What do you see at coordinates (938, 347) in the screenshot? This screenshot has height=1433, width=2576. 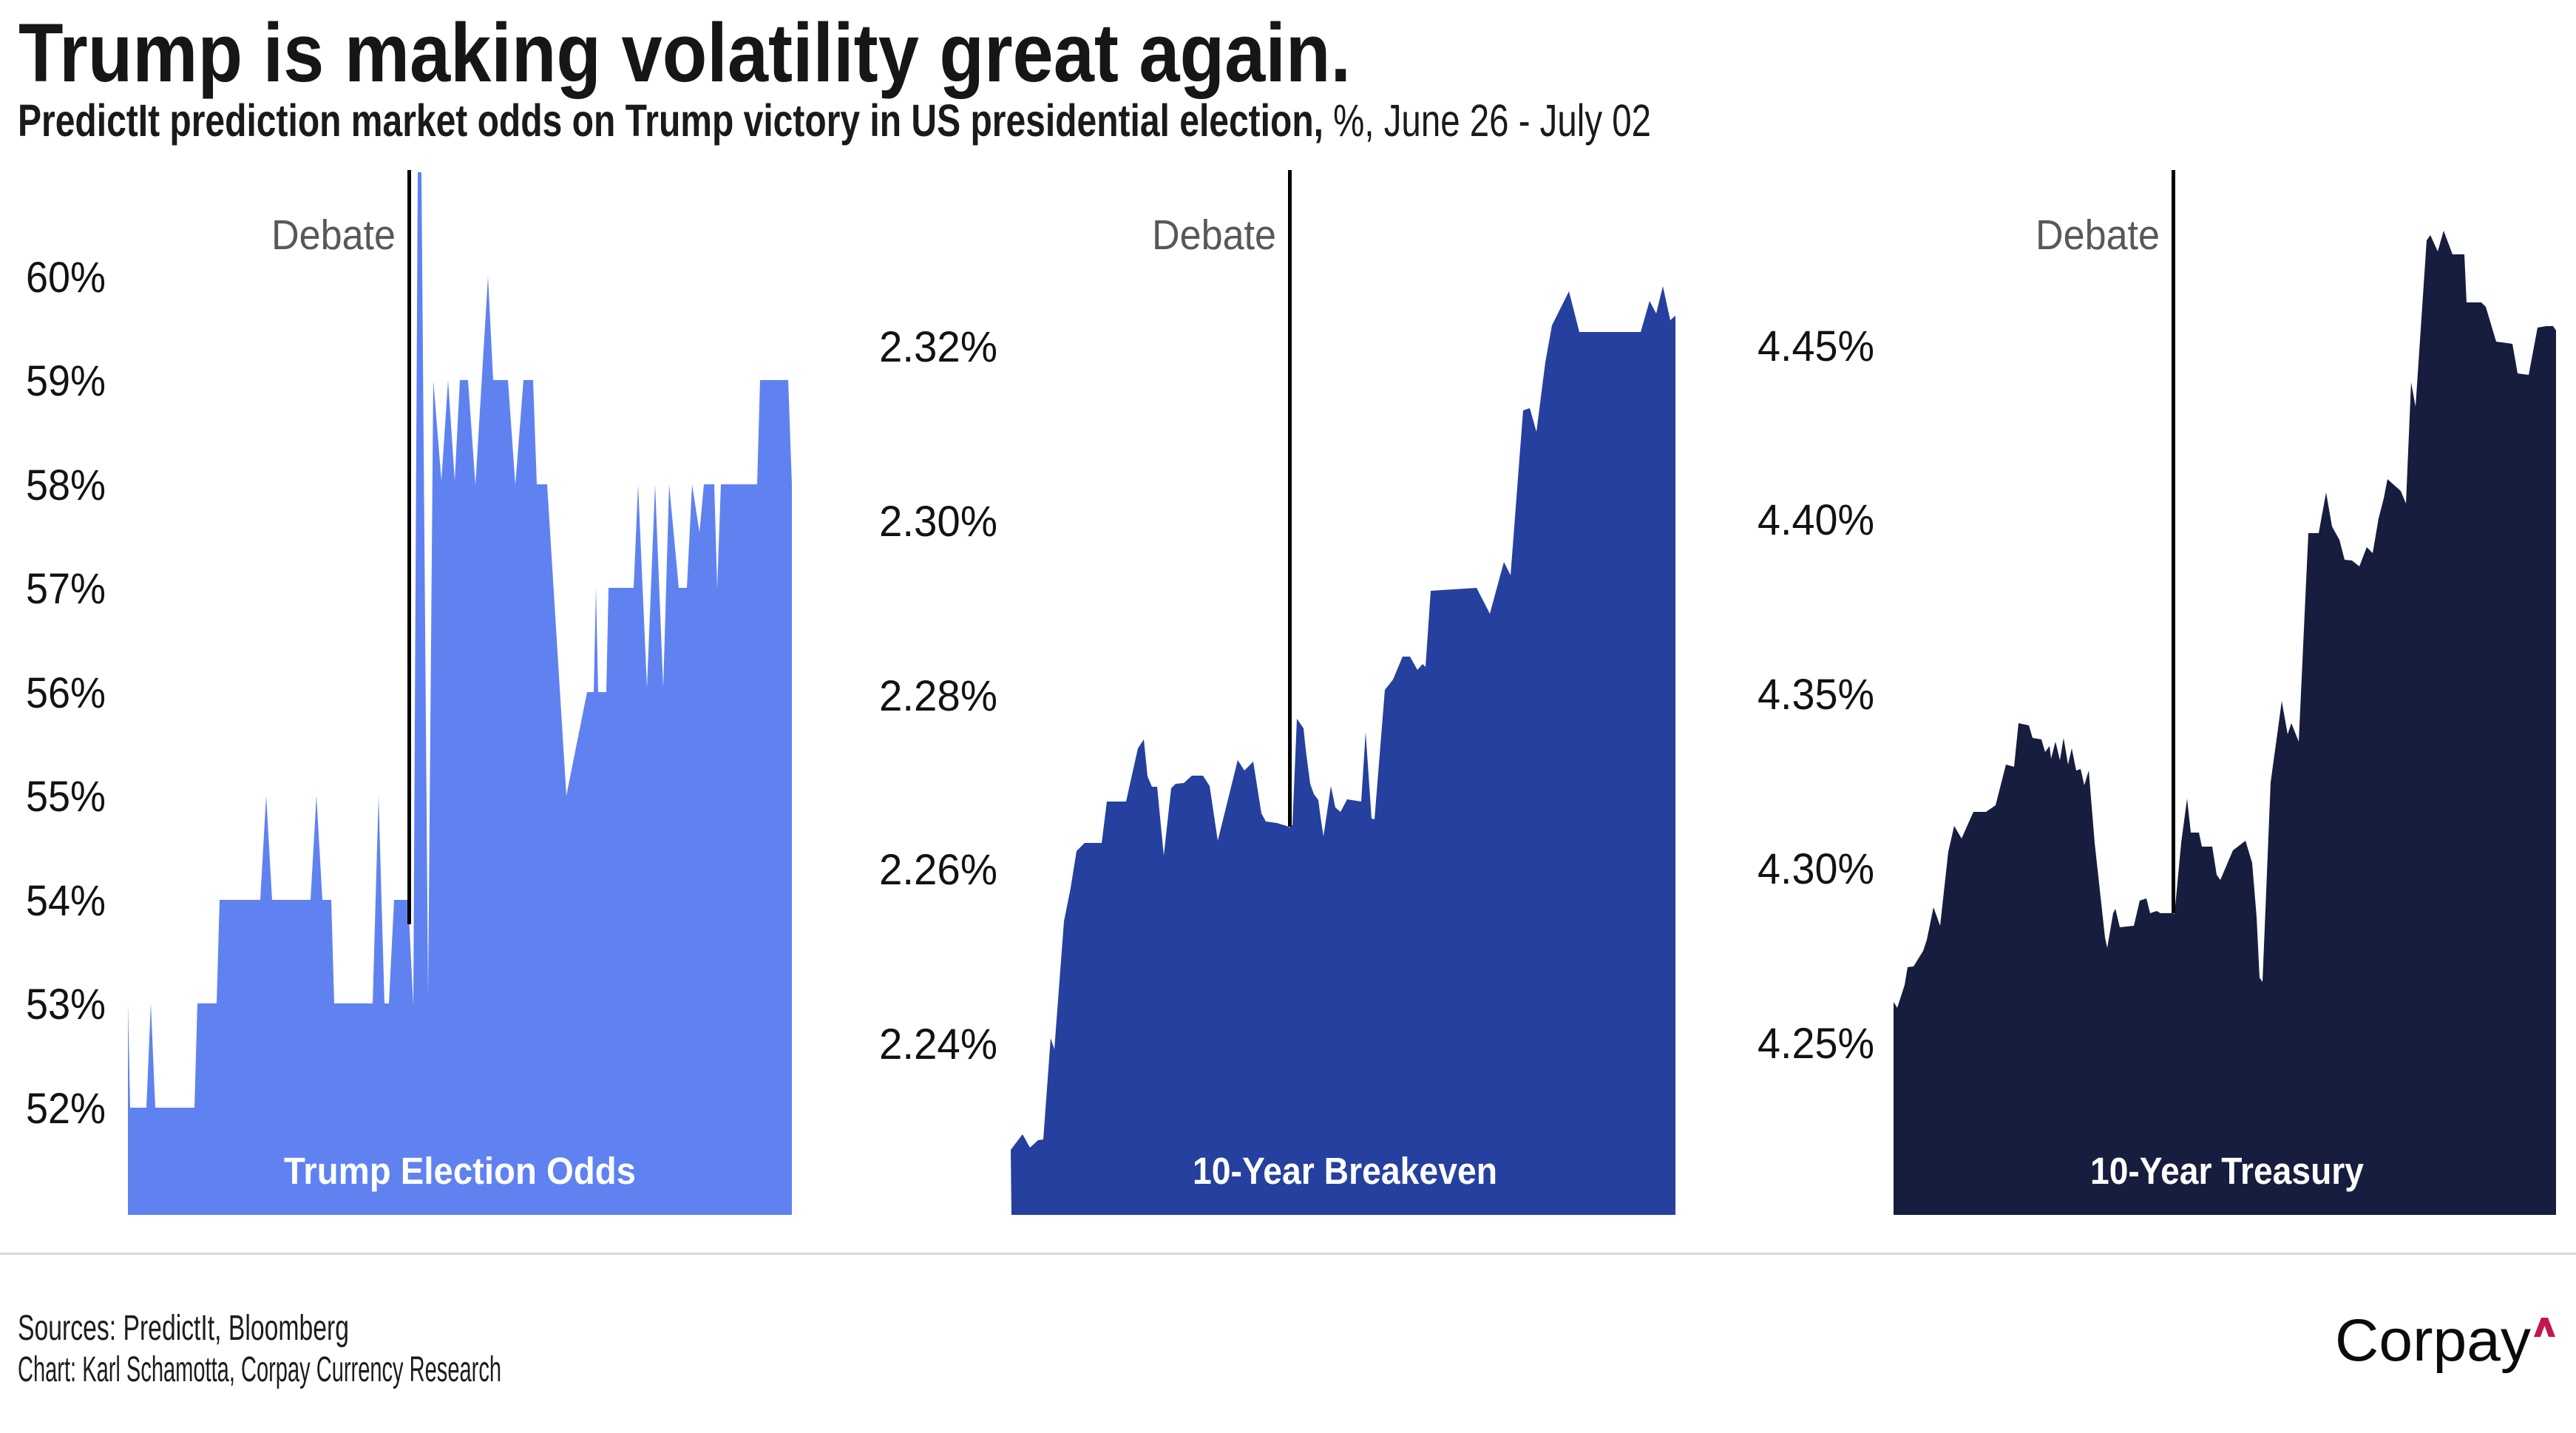 I see `svg-text: 2.32%` at bounding box center [938, 347].